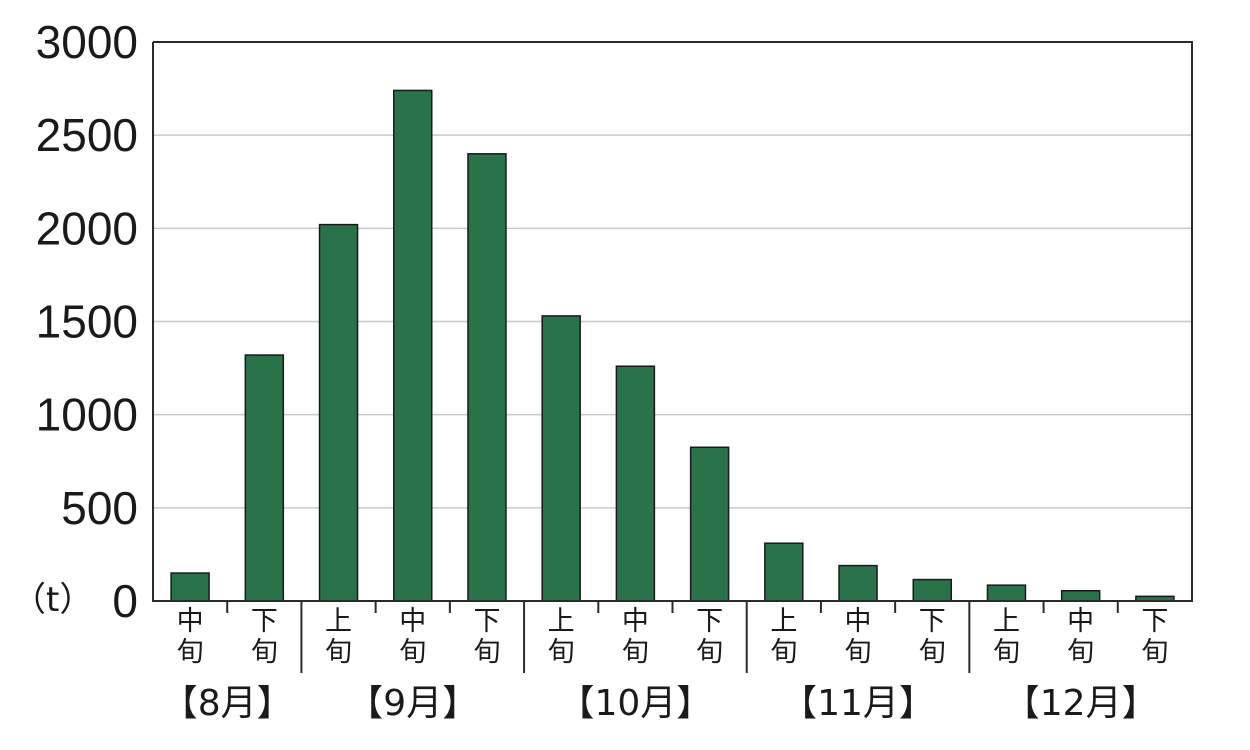 The height and width of the screenshot is (750, 1250). What do you see at coordinates (87, 322) in the screenshot?
I see `y-tick-label: 1500` at bounding box center [87, 322].